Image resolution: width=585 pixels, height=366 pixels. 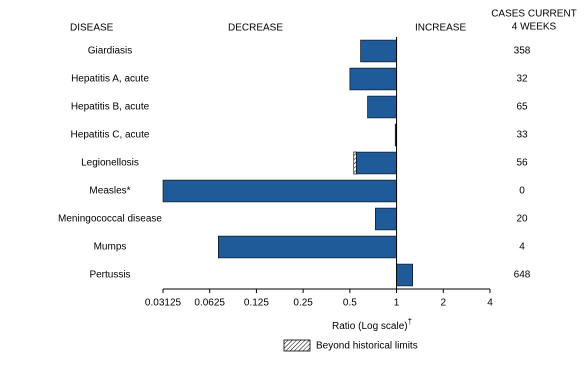 I want to click on beyond-limit, so click(x=355, y=163).